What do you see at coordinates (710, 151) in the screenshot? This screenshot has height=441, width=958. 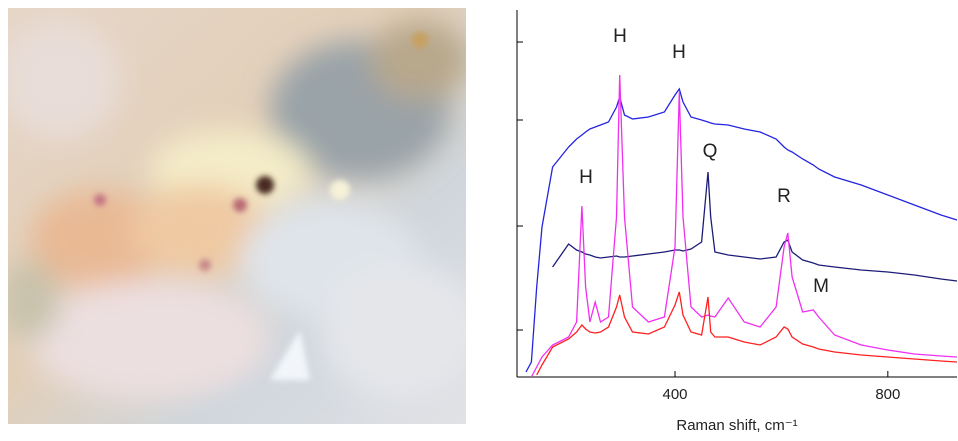 I see `peak-annotation: Q` at bounding box center [710, 151].